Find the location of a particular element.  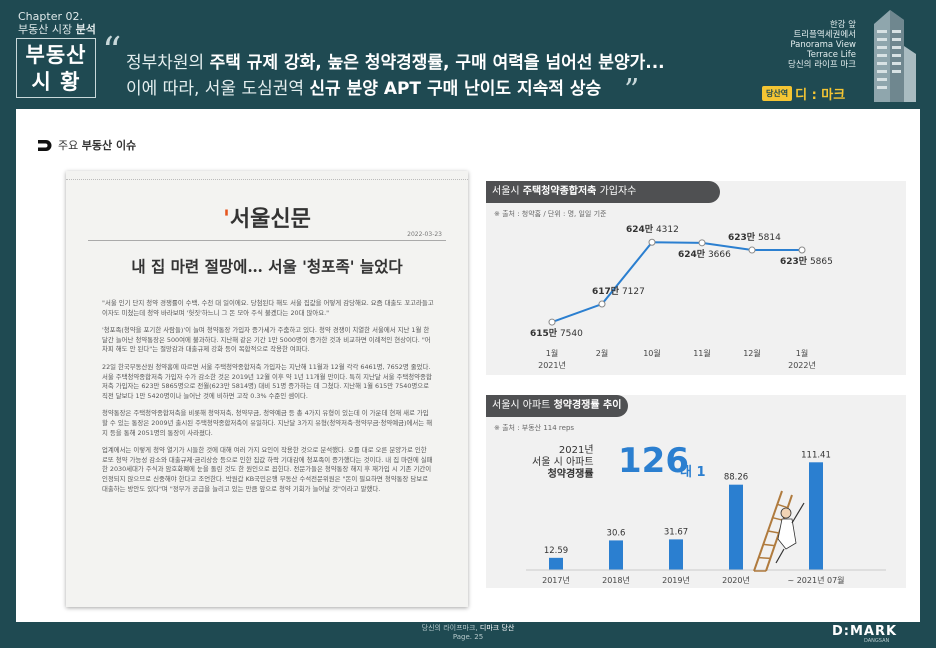

newspaper-masthead: '서울신문 is located at coordinates (267, 219).